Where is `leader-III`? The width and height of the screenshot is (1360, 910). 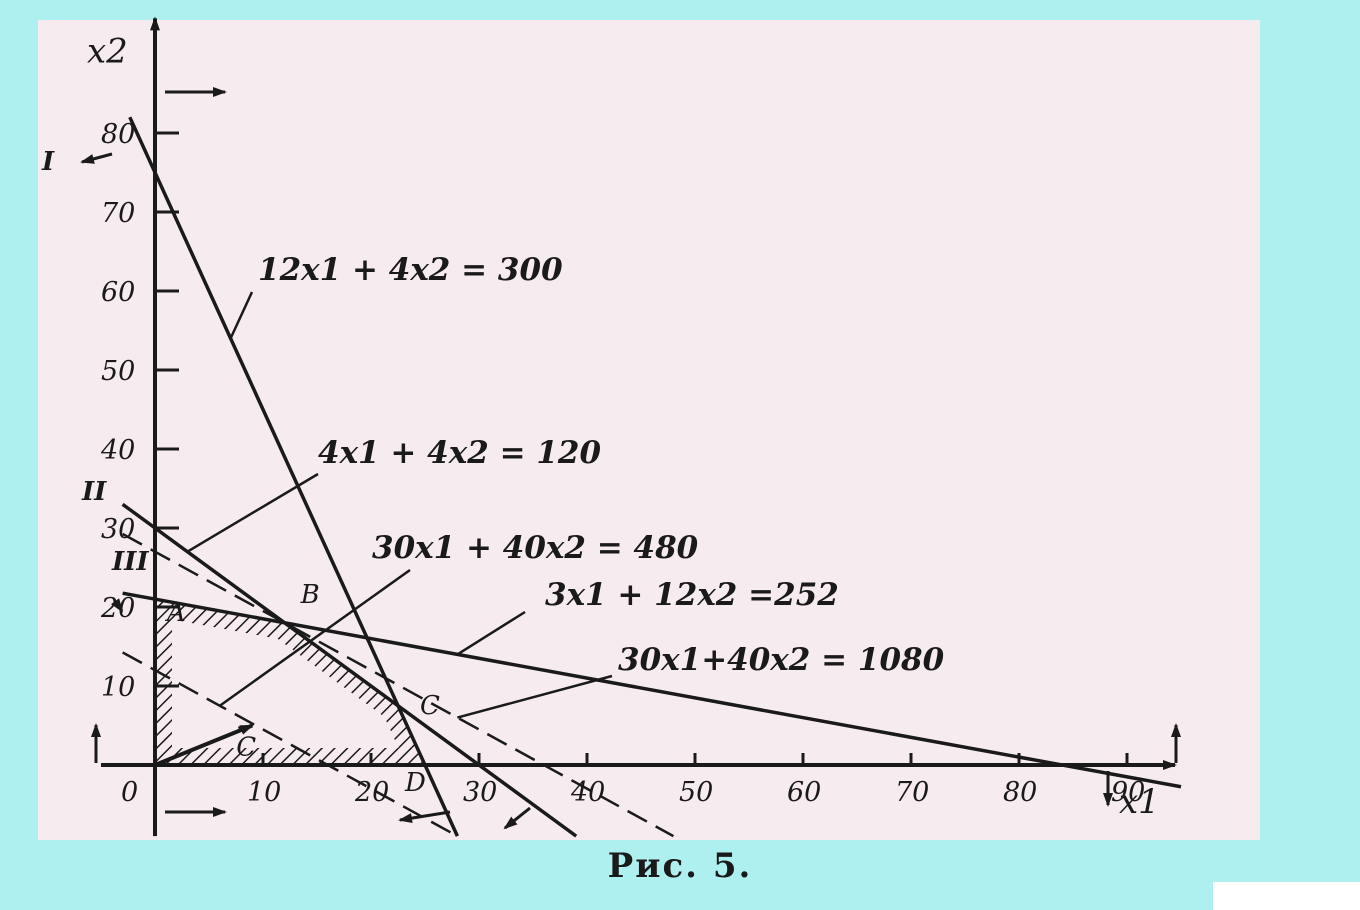
leader-III is located at coordinates (491, 633).